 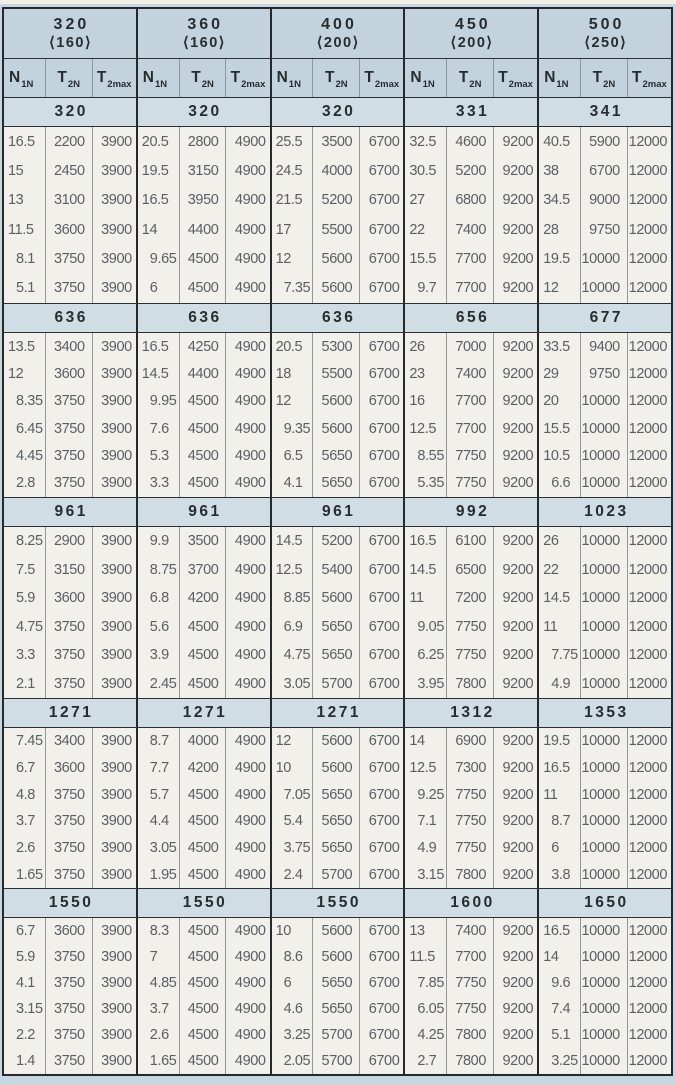 I want to click on data-row: 9.25 7750 9200, so click(x=471, y=795).